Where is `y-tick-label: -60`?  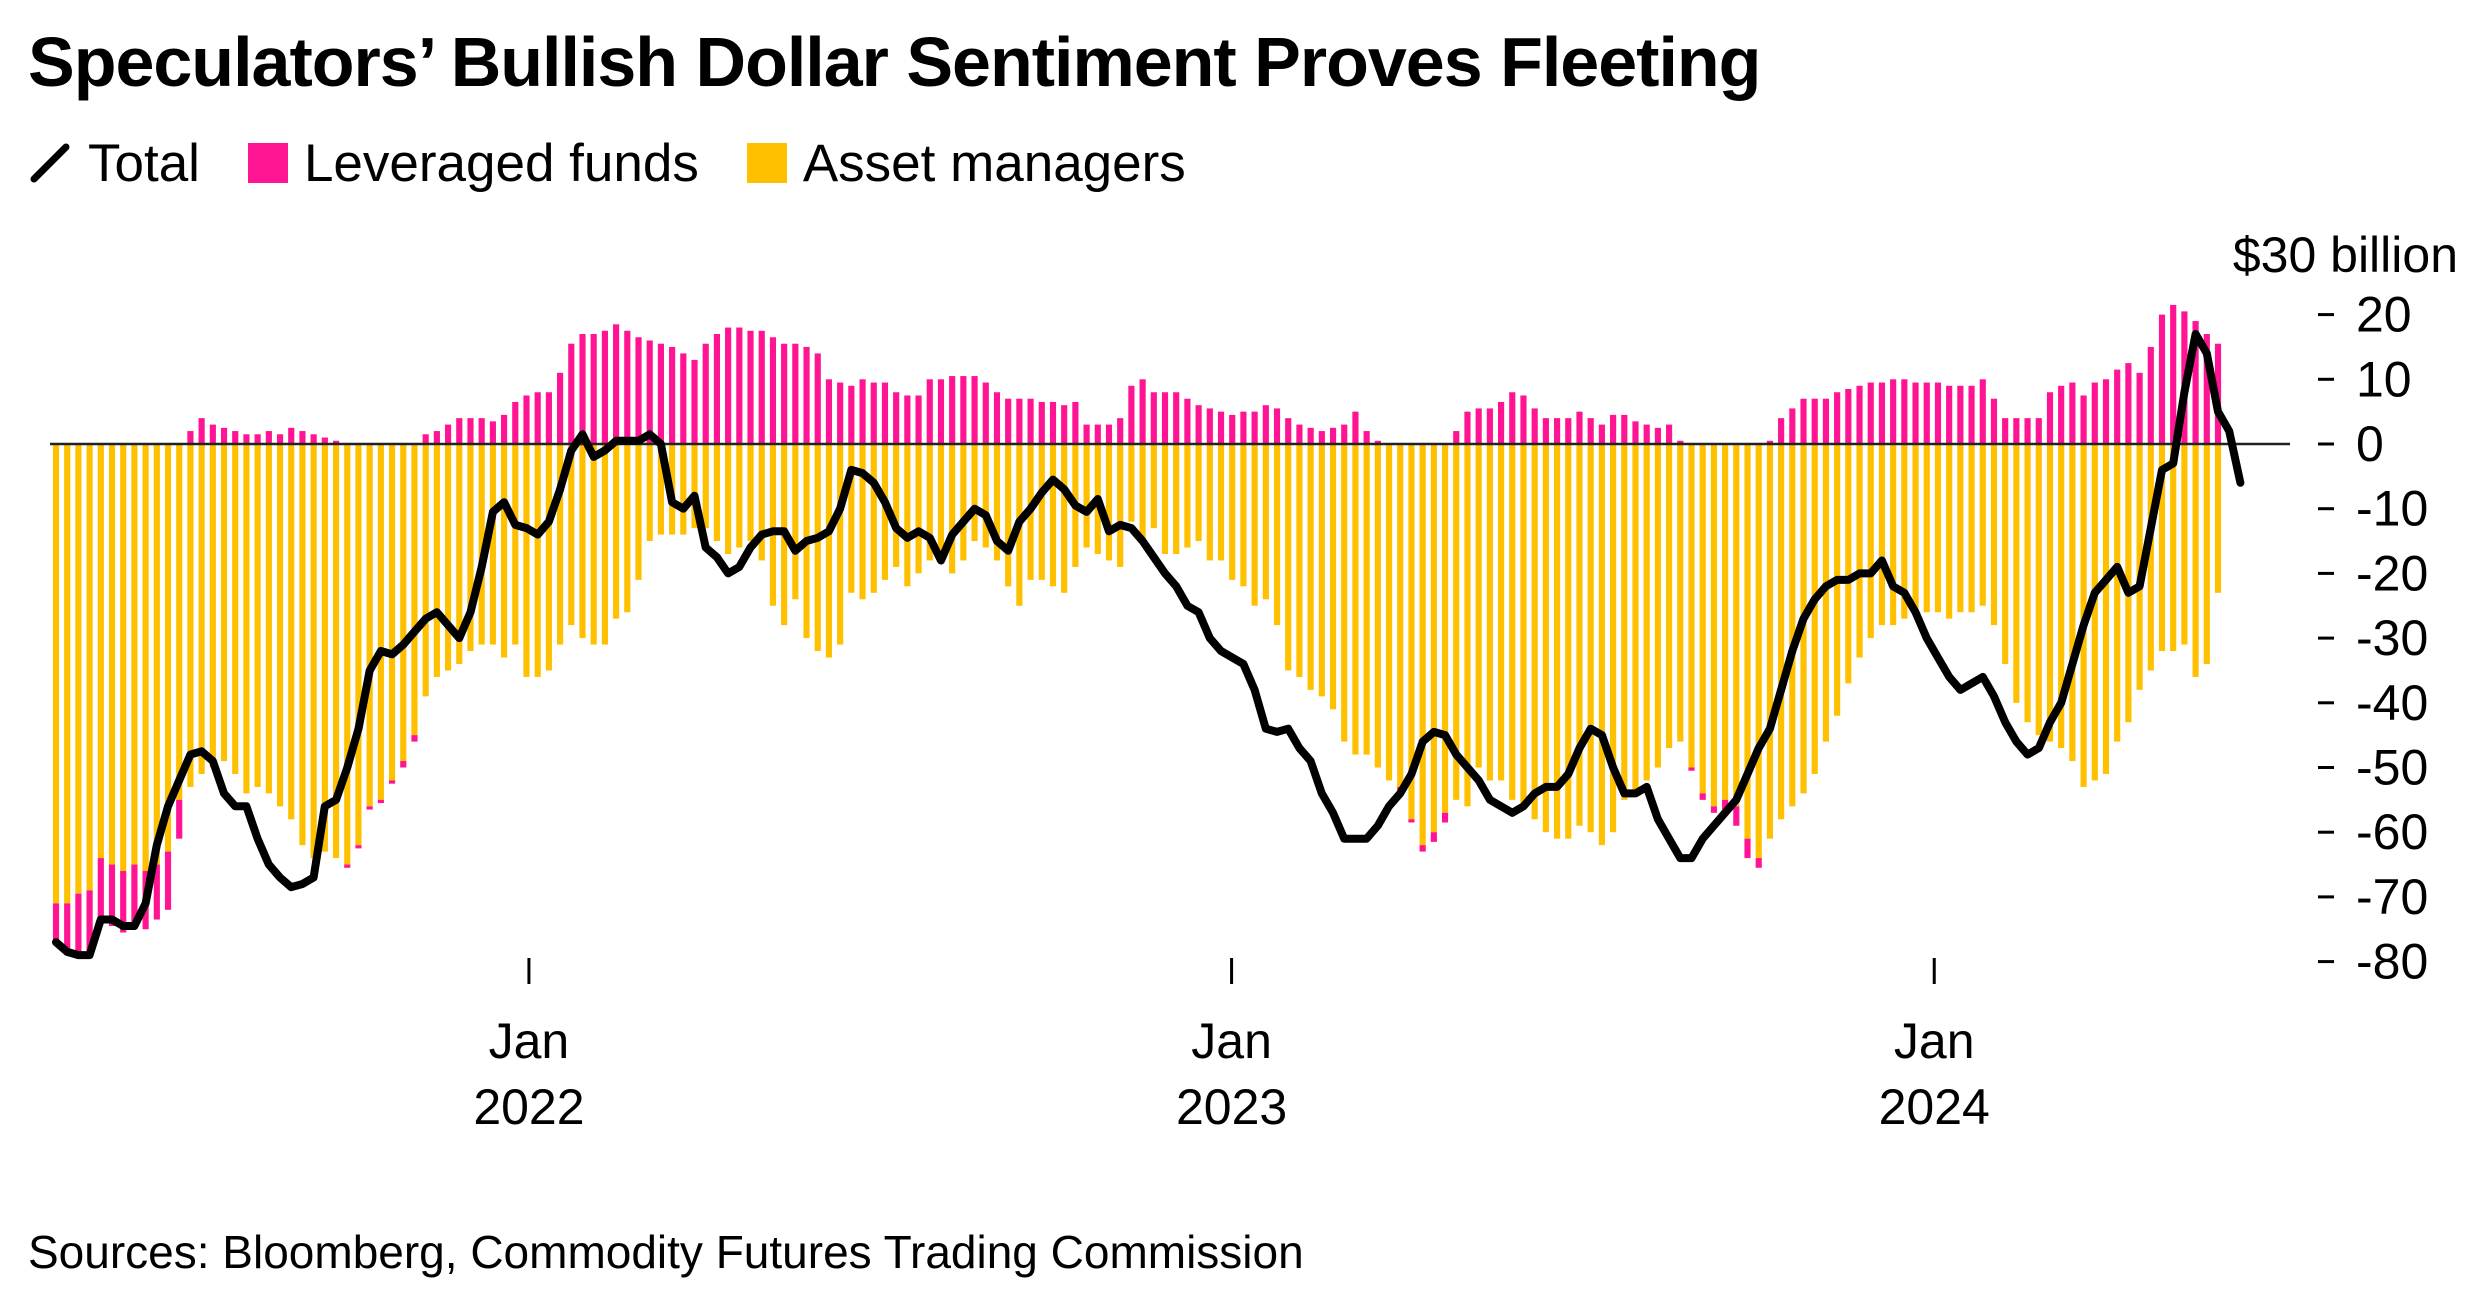 y-tick-label: -60 is located at coordinates (2392, 832).